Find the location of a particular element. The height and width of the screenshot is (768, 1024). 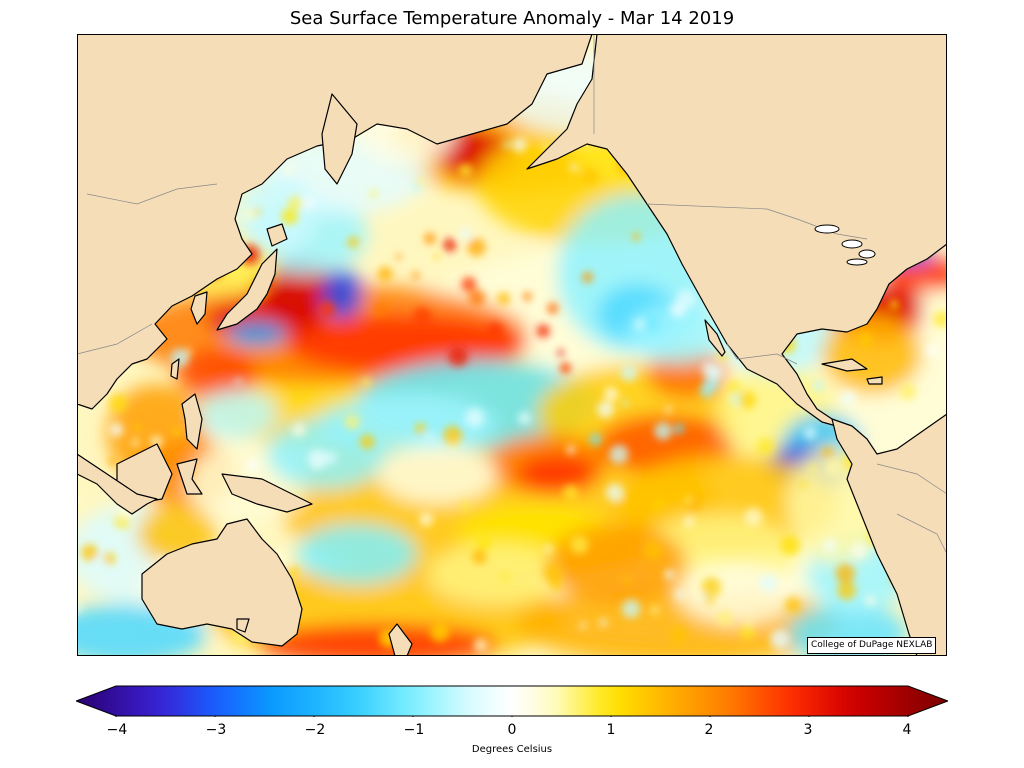

credit-label: College of DuPage NEXLAB is located at coordinates (872, 645).